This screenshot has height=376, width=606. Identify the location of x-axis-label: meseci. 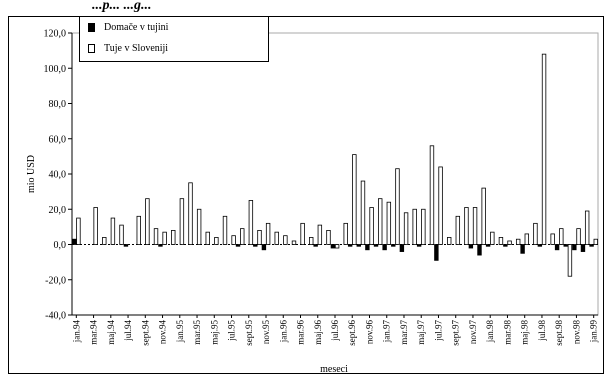
(334, 369).